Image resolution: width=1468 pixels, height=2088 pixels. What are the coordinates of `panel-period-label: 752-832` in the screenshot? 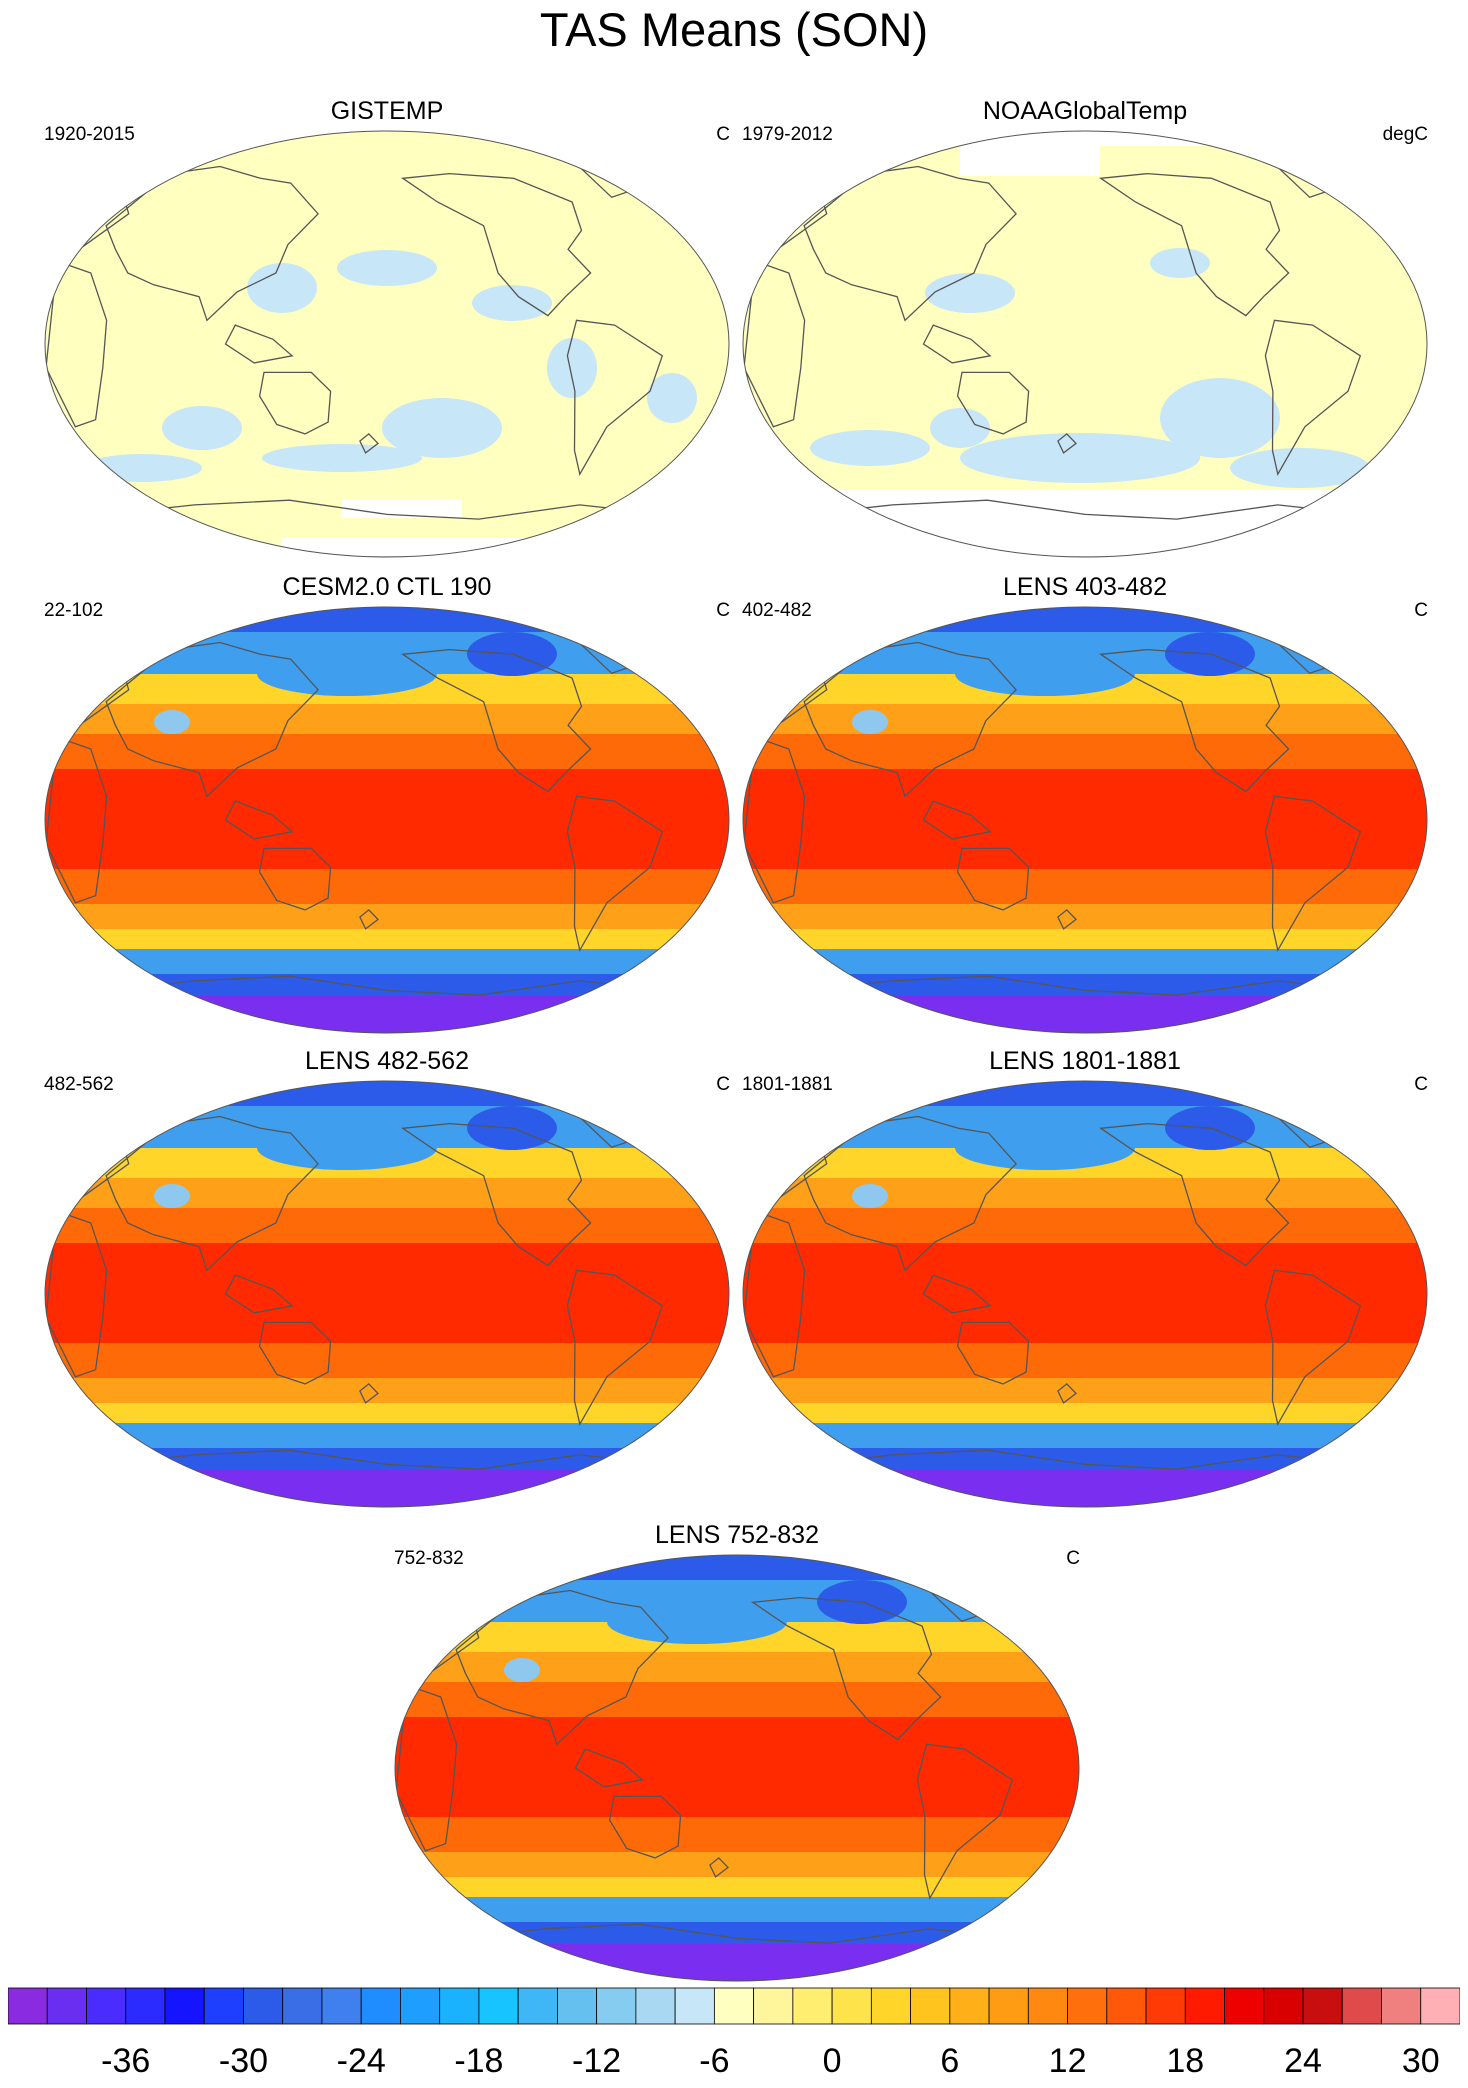 It's located at (429, 1558).